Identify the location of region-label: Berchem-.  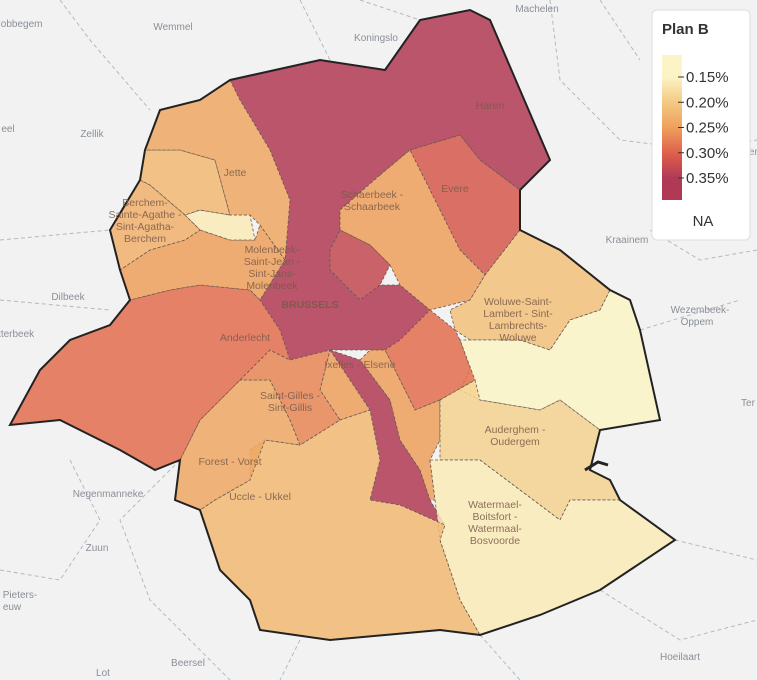
(145, 203).